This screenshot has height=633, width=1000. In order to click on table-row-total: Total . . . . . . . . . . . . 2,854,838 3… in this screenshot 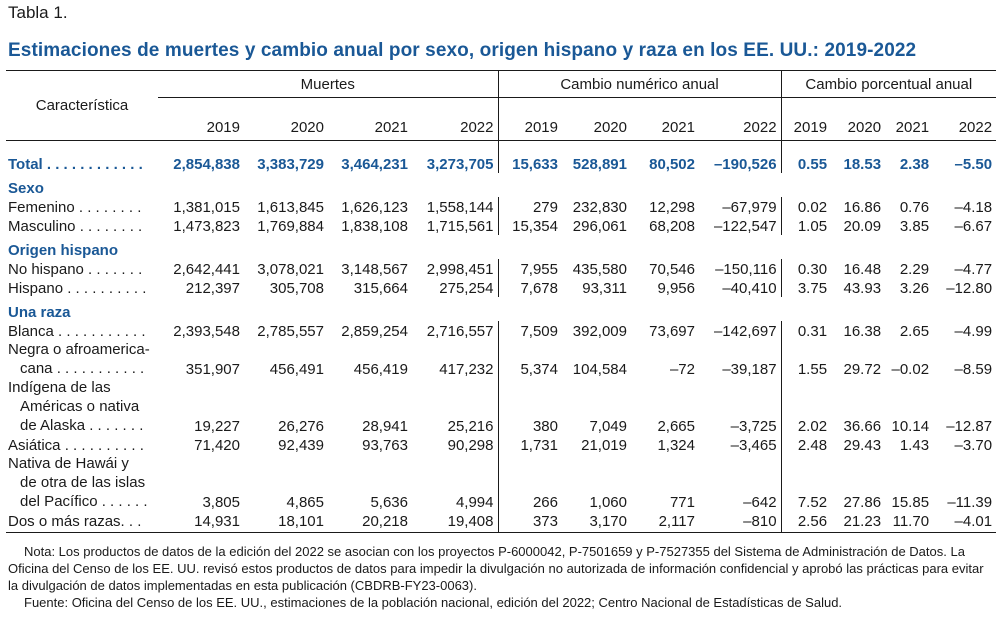, I will do `click(501, 156)`.